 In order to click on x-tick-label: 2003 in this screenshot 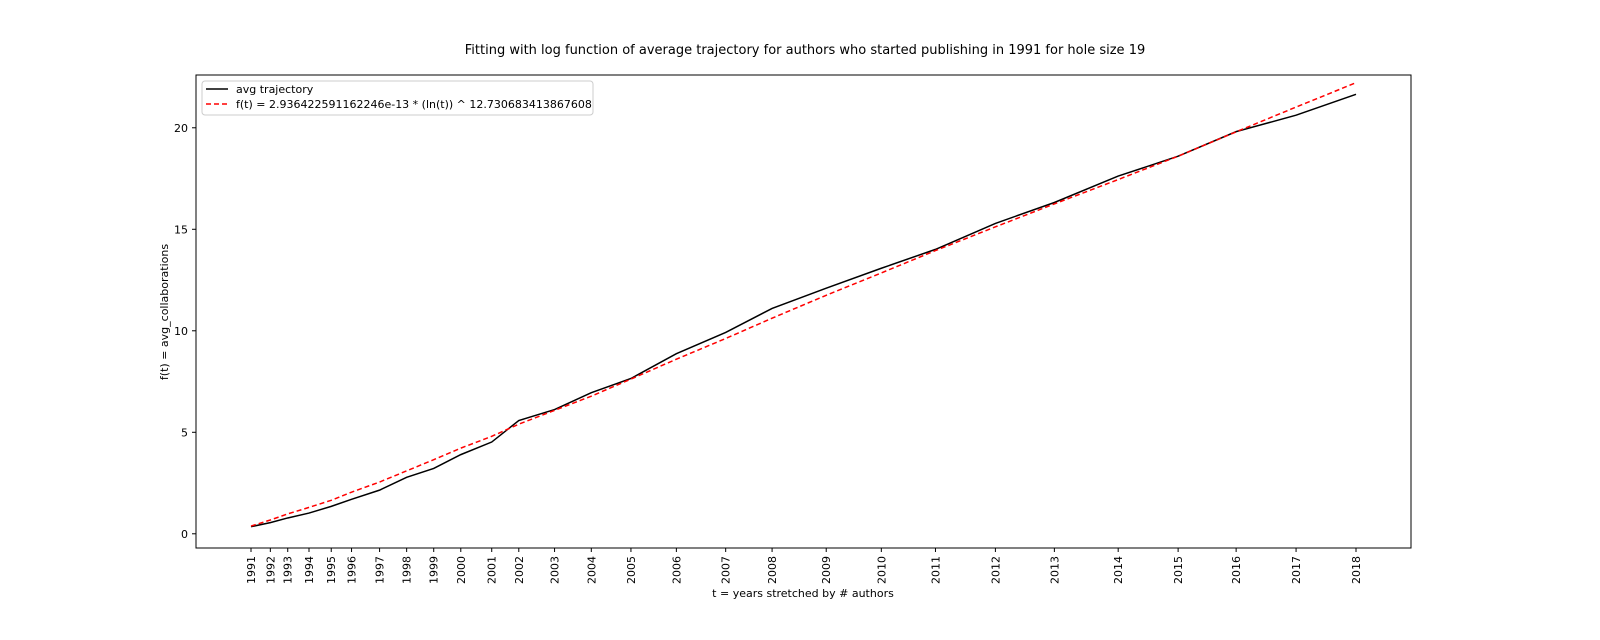, I will do `click(555, 570)`.